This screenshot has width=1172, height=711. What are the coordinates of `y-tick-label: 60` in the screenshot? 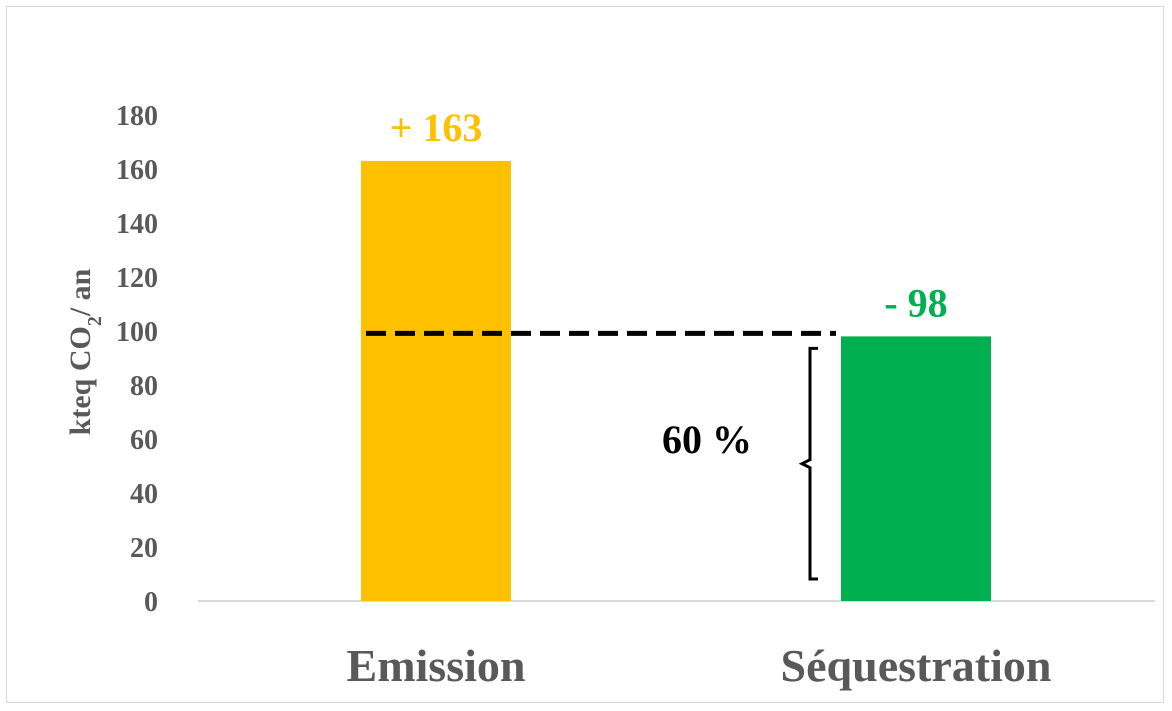 It's located at (144, 440).